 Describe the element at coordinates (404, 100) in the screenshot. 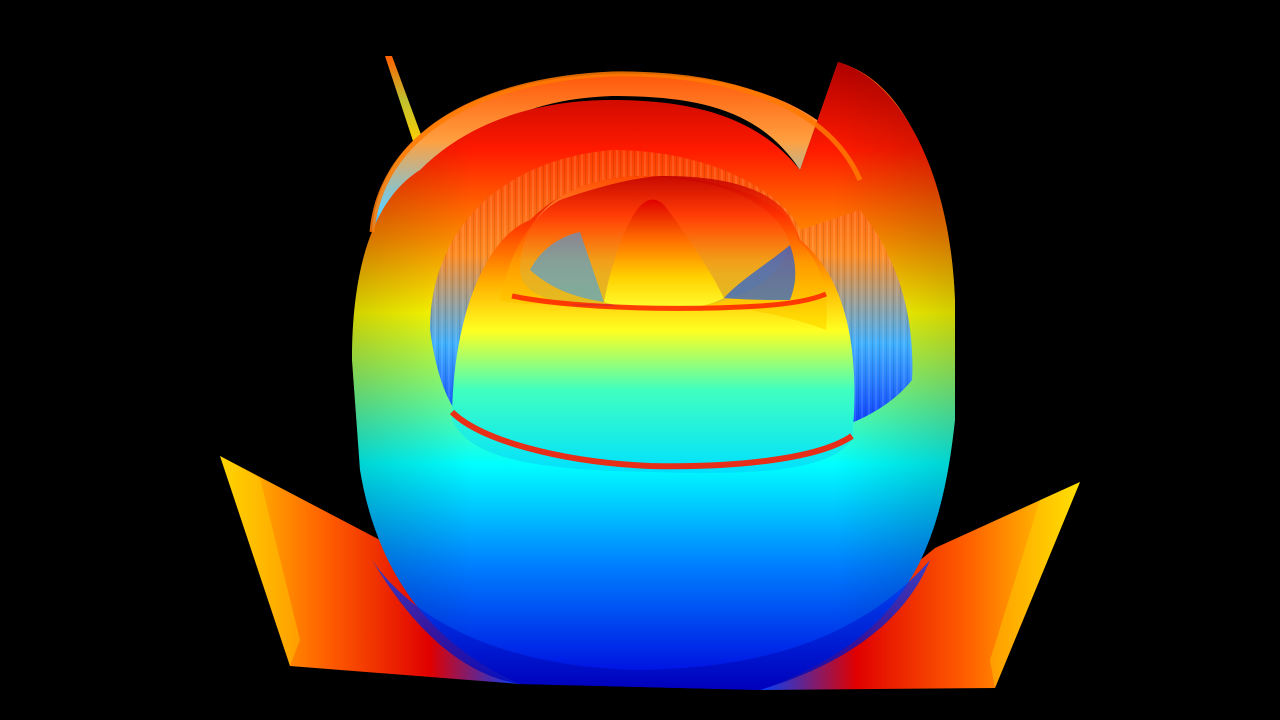

I see `spike-artifact` at that location.